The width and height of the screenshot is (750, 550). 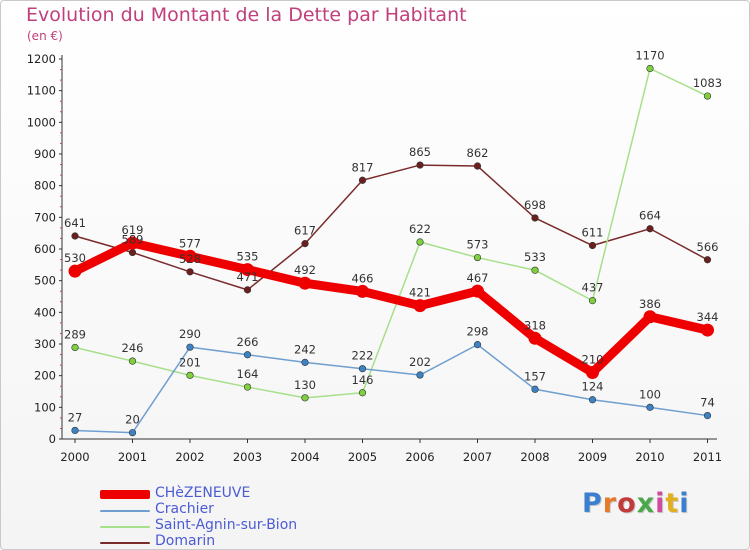 I want to click on data-label: 164, so click(x=248, y=374).